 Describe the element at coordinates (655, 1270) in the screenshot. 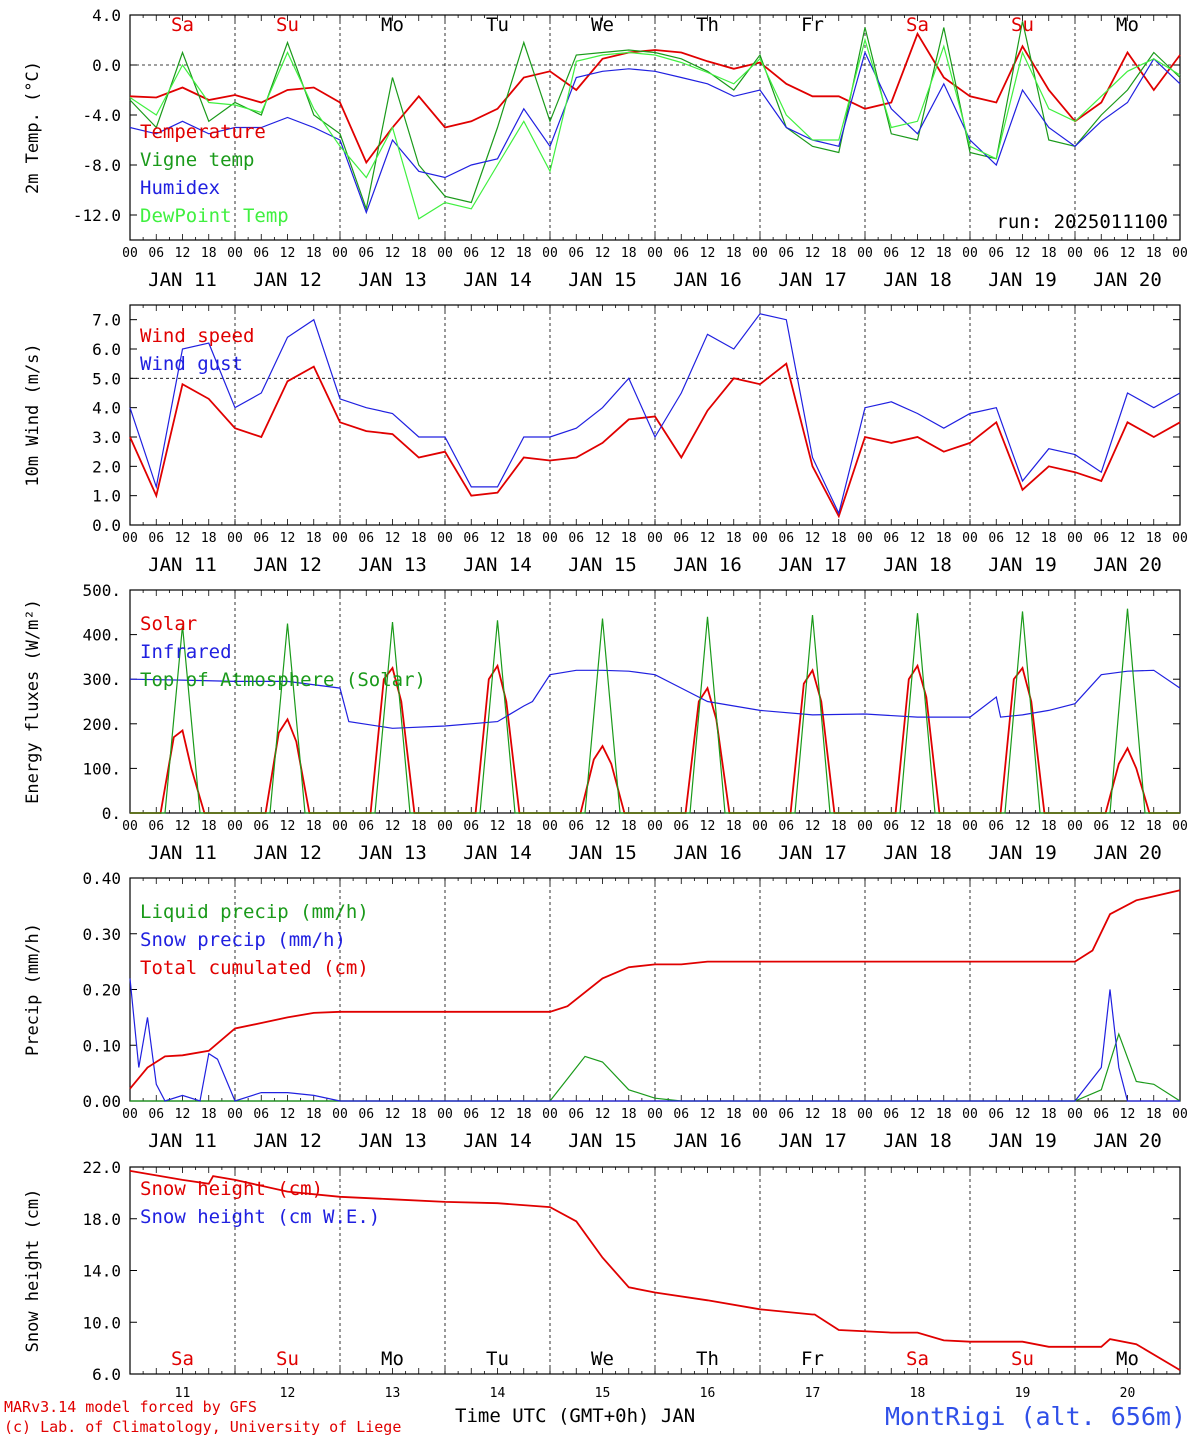

I see `series-line-red` at that location.